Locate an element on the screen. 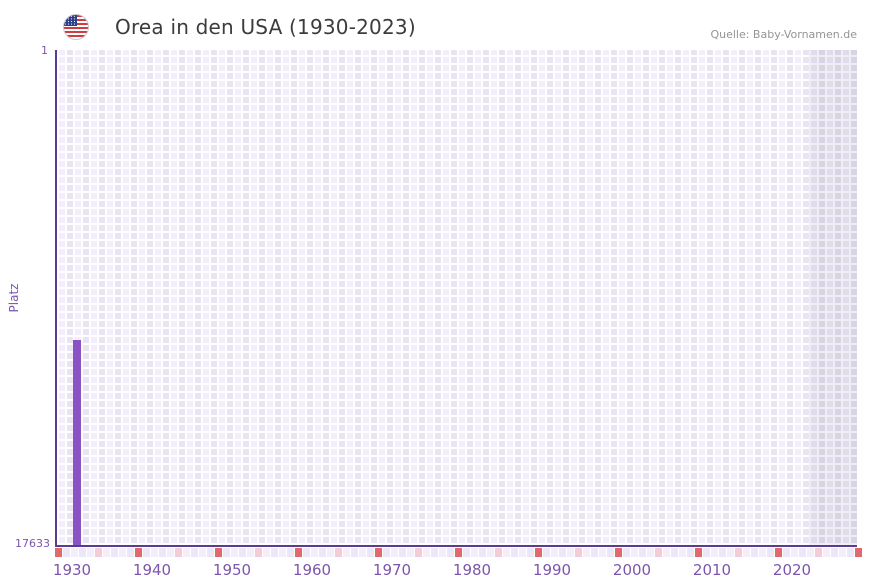 This screenshot has height=587, width=873. strip-cell-2001 is located at coordinates (626, 552).